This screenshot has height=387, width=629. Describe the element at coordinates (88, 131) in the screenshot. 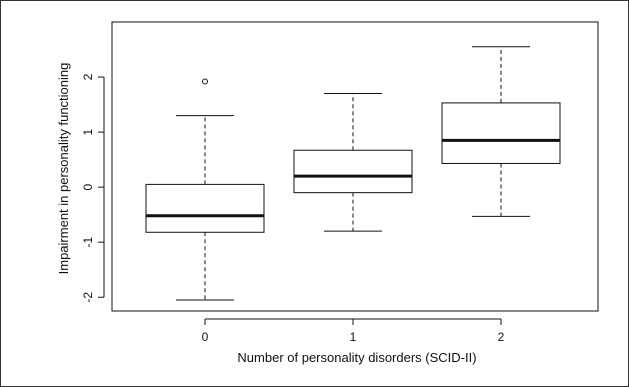

I see `y-tick-label: 1` at that location.